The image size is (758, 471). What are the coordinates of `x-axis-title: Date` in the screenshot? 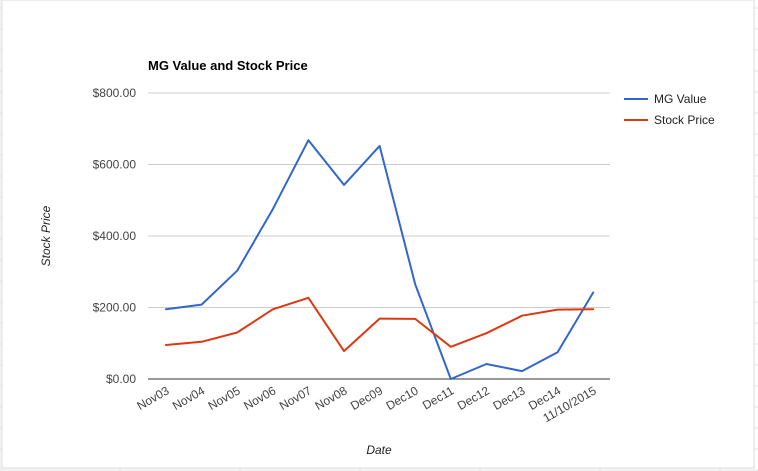 It's located at (379, 450).